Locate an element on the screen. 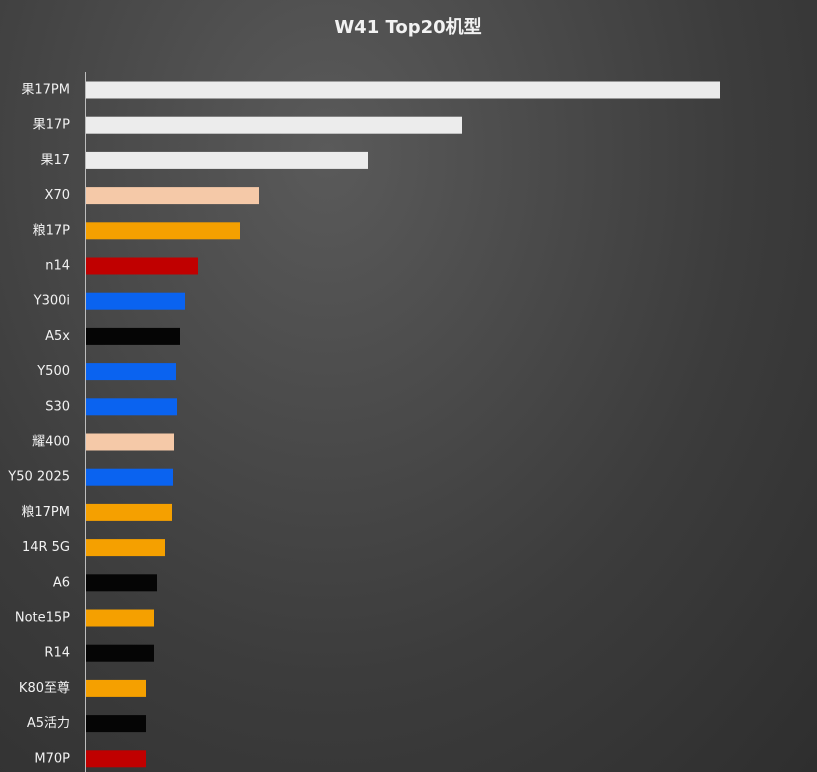  y-tick-label: 粮17P is located at coordinates (52, 230).